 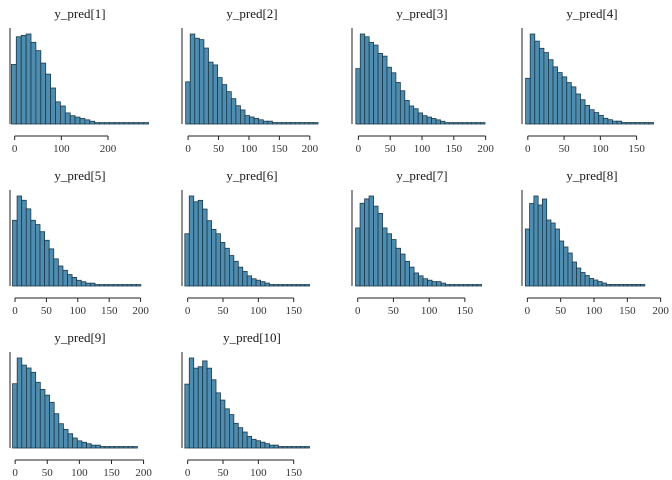 What do you see at coordinates (660, 311) in the screenshot?
I see `x-tick-label: 200` at bounding box center [660, 311].